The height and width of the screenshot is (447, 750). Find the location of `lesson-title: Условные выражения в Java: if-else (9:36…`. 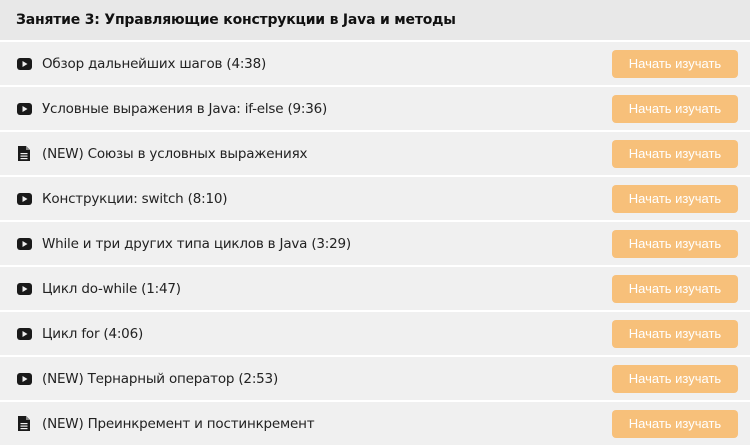

lesson-title: Условные выражения в Java: if-else (9:36… is located at coordinates (185, 108).